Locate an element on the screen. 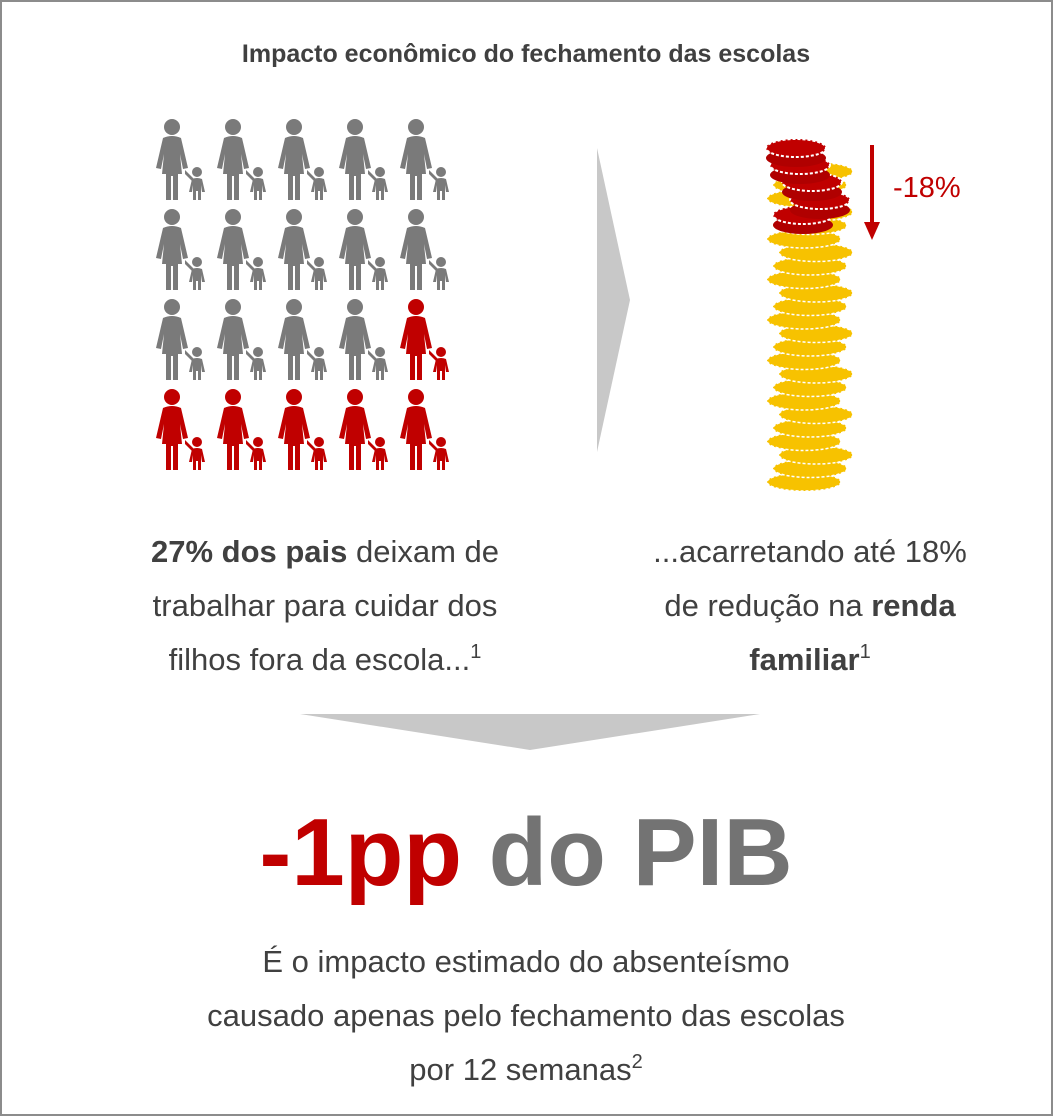  text: de redução na is located at coordinates (767, 605).